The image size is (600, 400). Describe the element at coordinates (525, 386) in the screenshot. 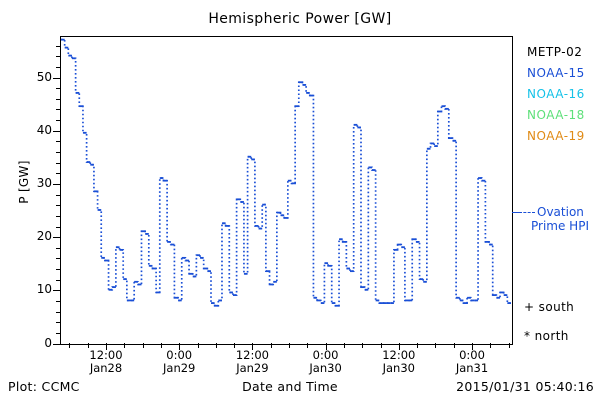

I see `timestamp-label: 2015/01/31 05:40:16` at that location.